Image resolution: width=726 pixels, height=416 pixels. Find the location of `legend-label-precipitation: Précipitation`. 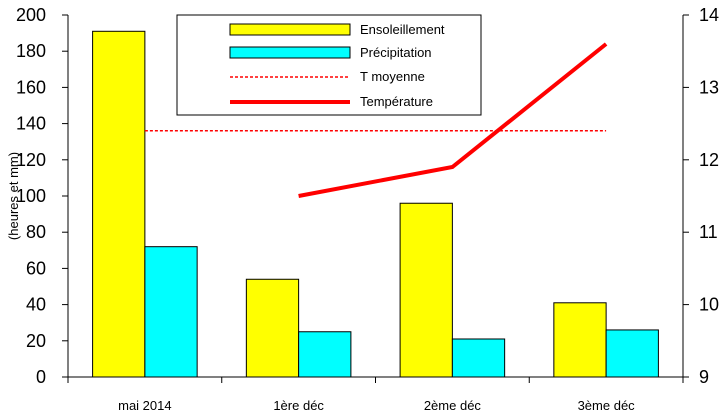

legend-label-precipitation: Précipitation is located at coordinates (396, 52).